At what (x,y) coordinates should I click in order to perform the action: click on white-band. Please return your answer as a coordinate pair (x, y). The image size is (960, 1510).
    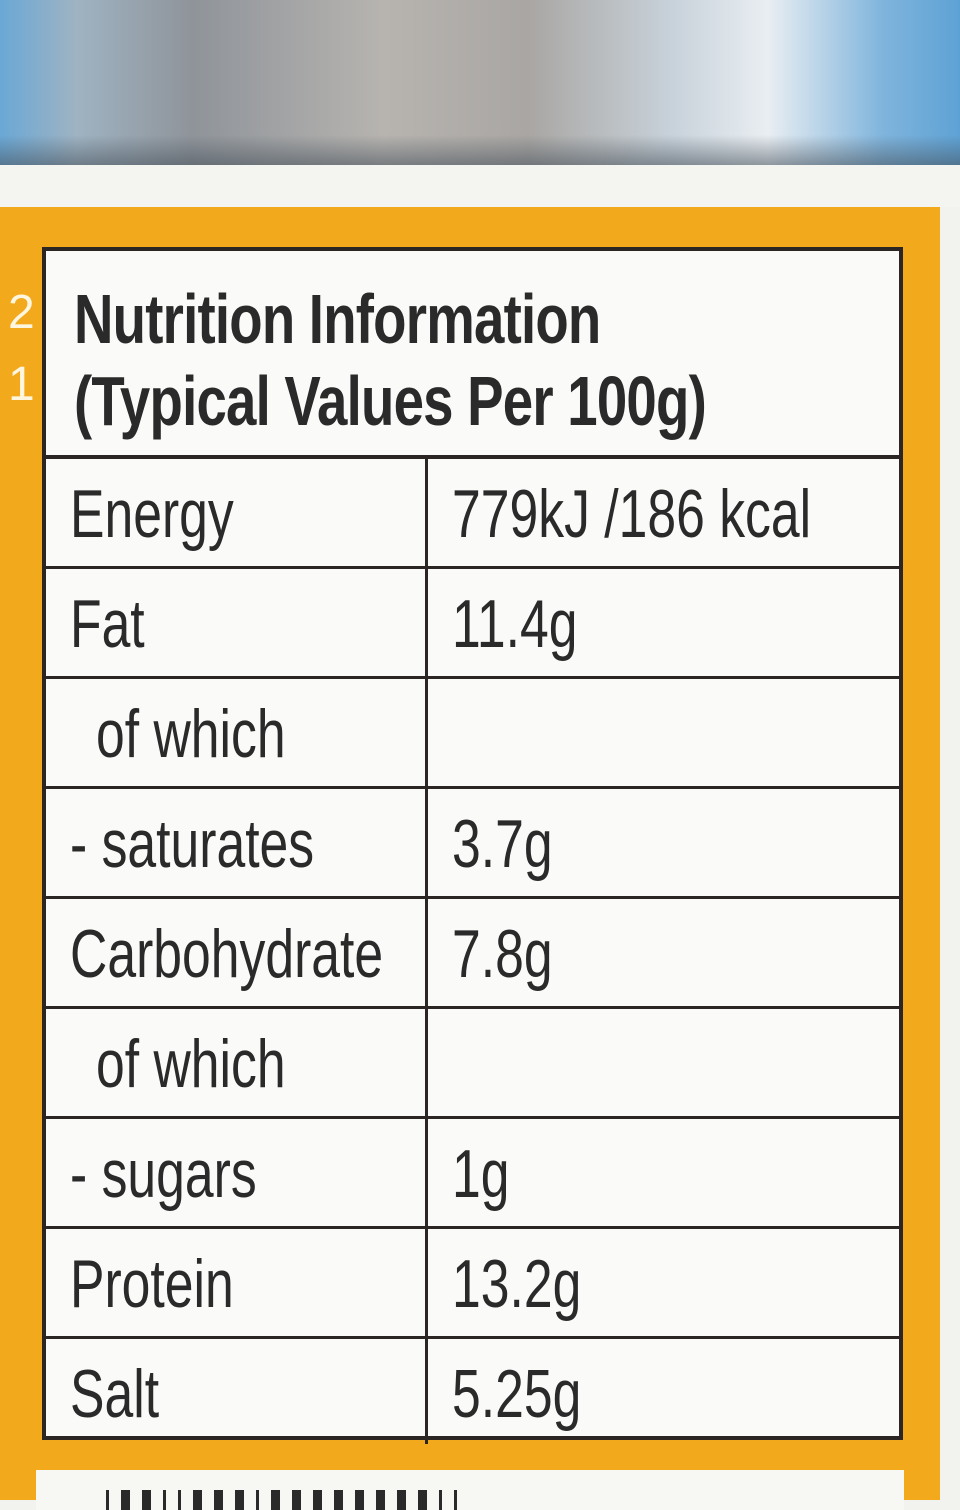
    Looking at the image, I should click on (480, 186).